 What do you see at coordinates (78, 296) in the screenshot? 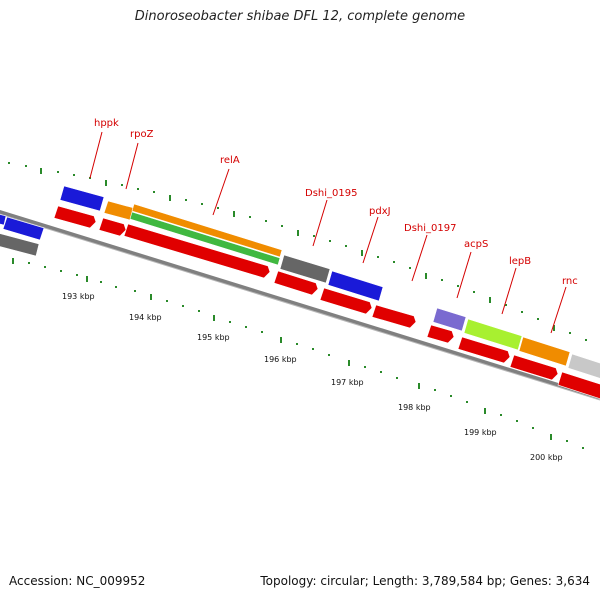
I see `kbp-label-193: 193 kbp` at bounding box center [78, 296].